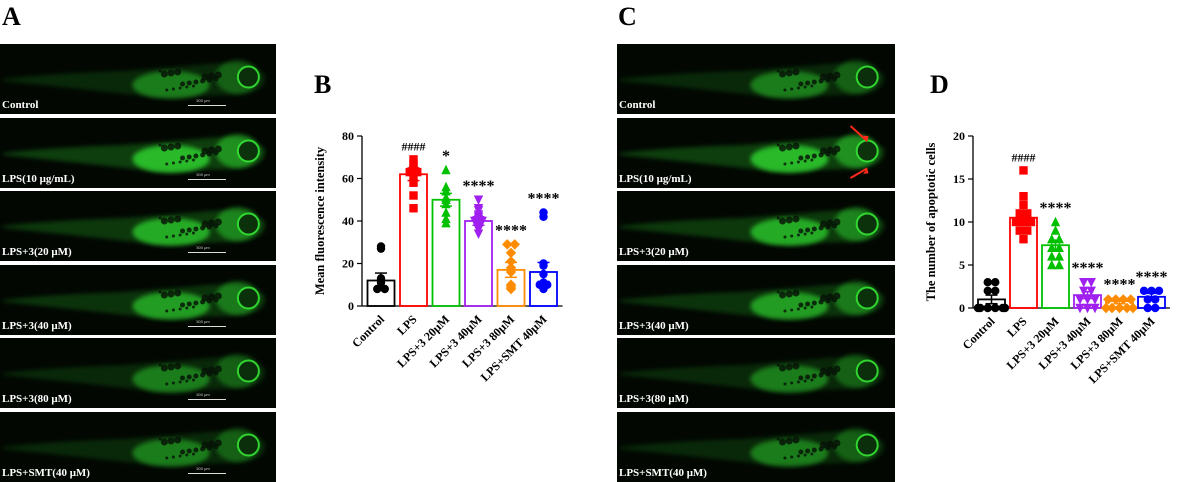 This screenshot has height=482, width=1204. What do you see at coordinates (138, 299) in the screenshot?
I see `fish-image-panel: LPS+3(40 μM) 500 μm` at bounding box center [138, 299].